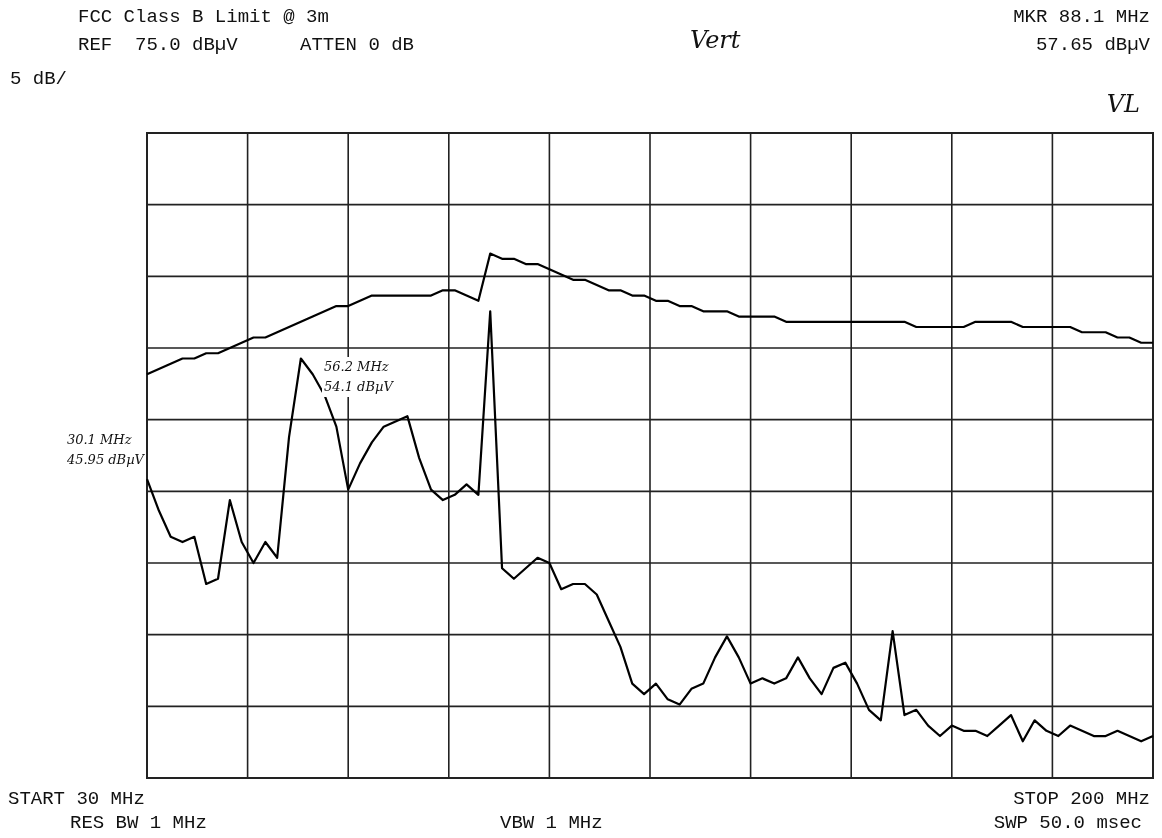 This screenshot has height=838, width=1162. What do you see at coordinates (203, 17) in the screenshot?
I see `chart-title: FCC Class B Limit @ 3m` at bounding box center [203, 17].